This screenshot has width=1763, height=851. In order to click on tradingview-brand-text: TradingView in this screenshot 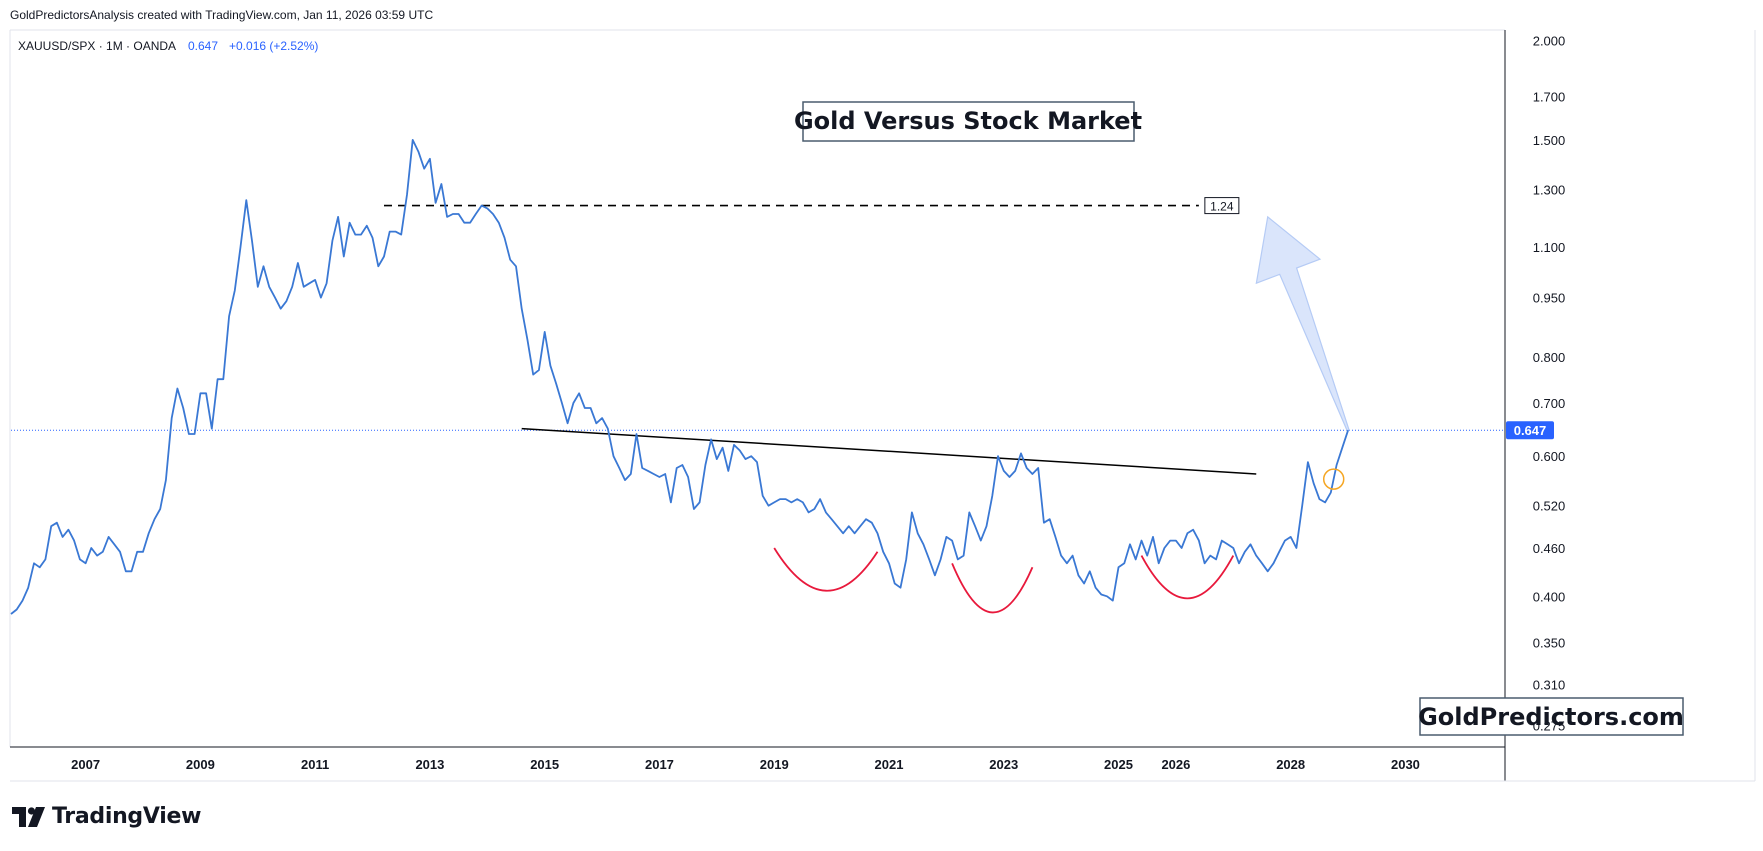, I will do `click(127, 816)`.